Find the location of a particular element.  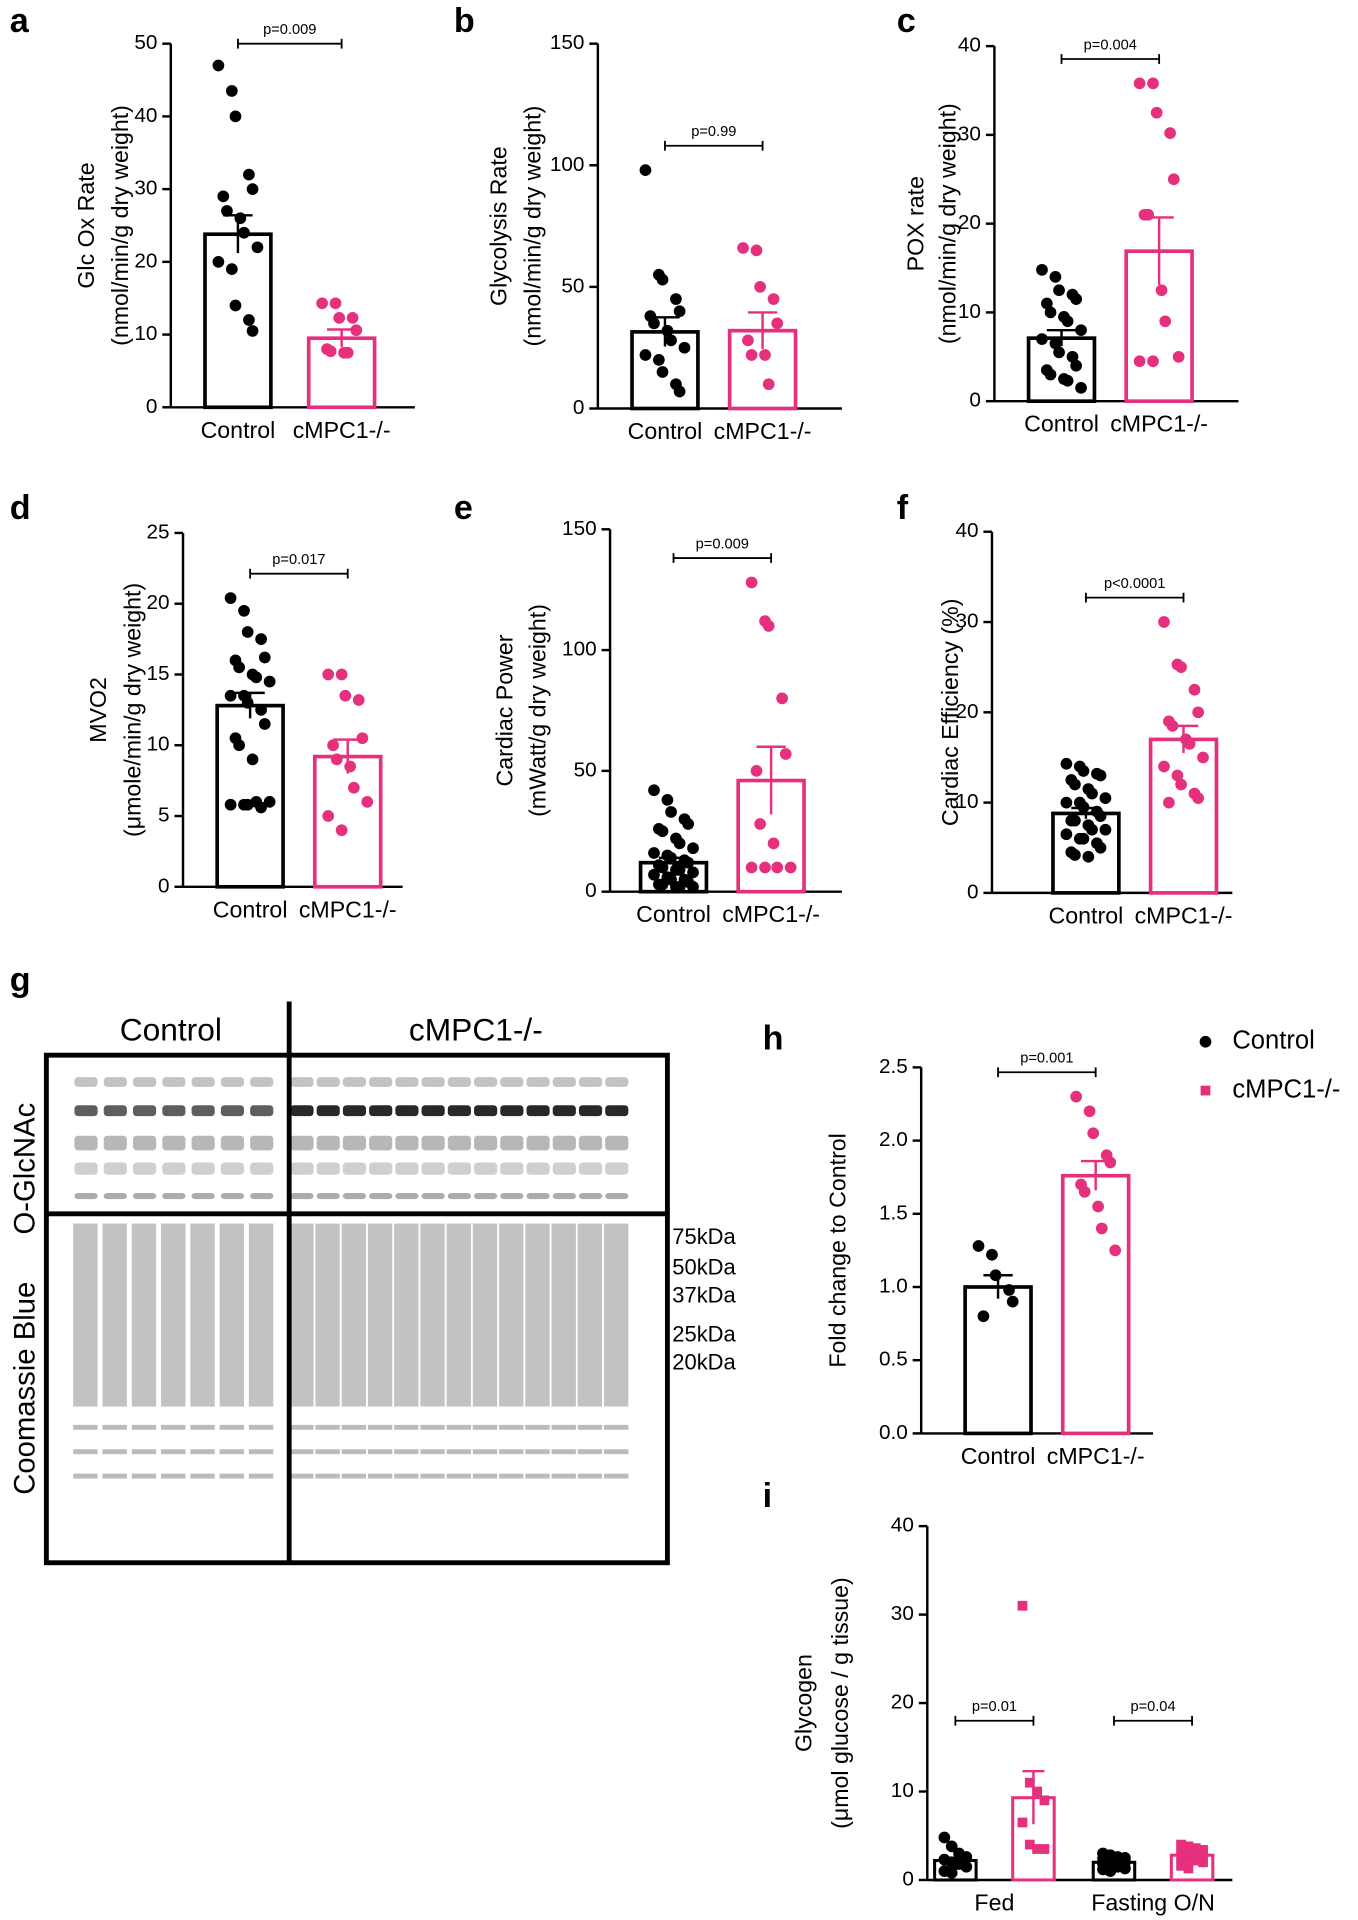

x-tick-label: Fasting O/N is located at coordinates (1153, 1903).